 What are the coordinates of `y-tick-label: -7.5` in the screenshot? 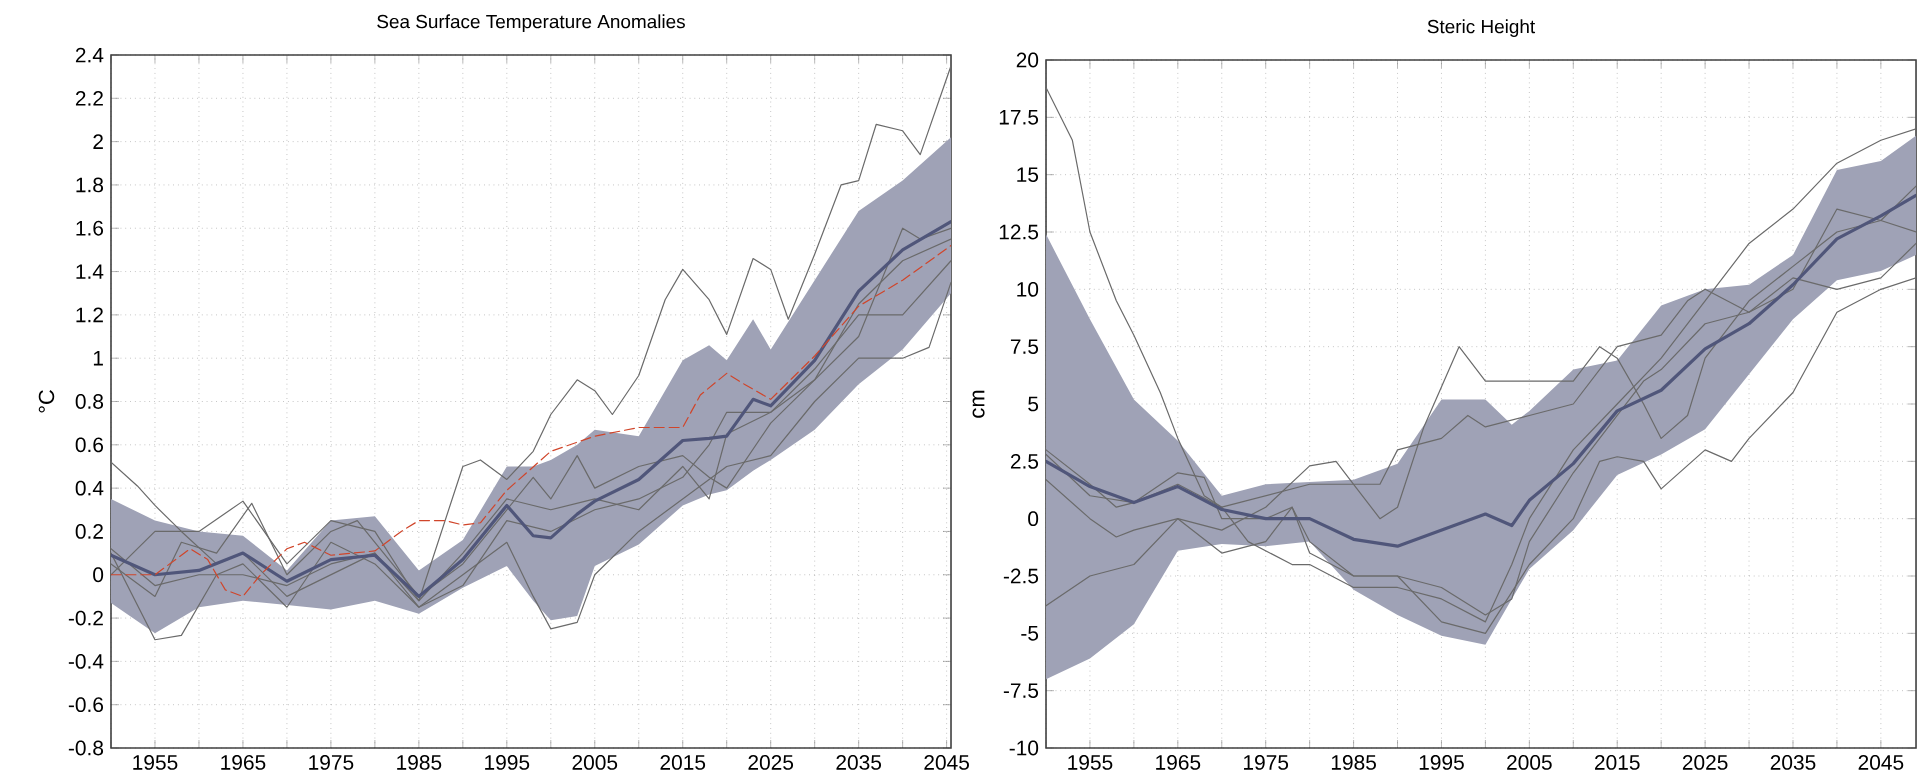 It's located at (1021, 690).